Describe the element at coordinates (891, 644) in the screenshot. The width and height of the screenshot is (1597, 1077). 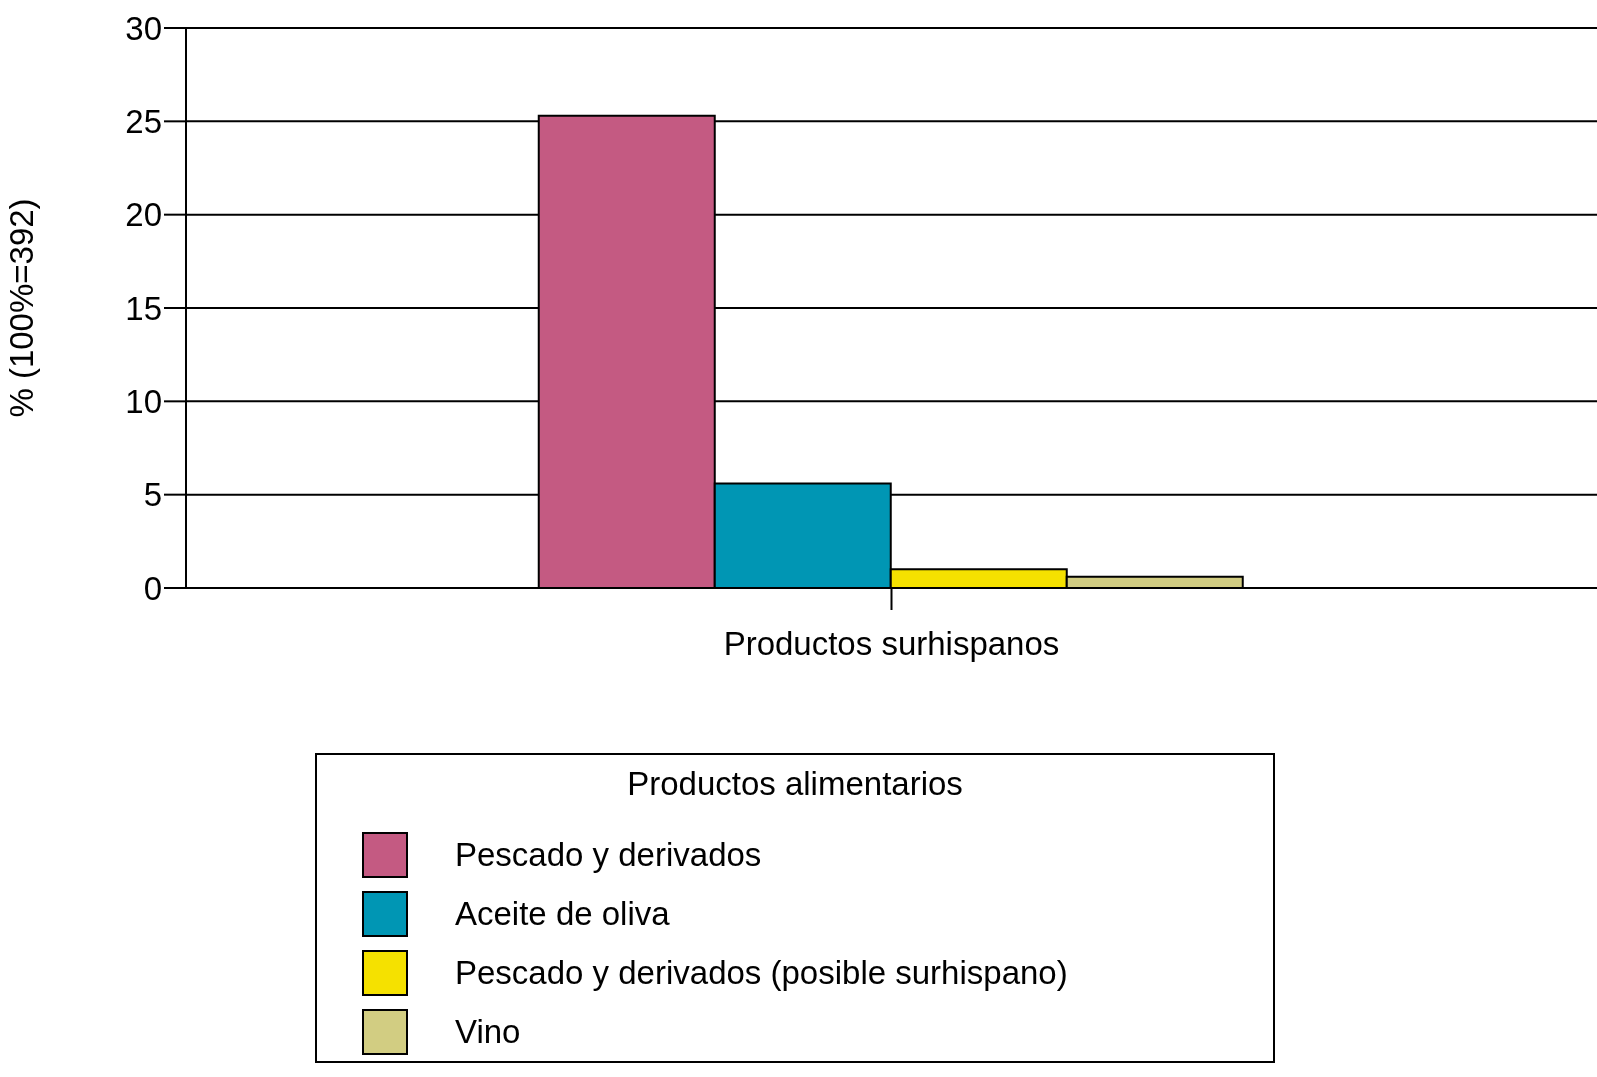
I see `x-tick-label: Productos surhispanos` at that location.